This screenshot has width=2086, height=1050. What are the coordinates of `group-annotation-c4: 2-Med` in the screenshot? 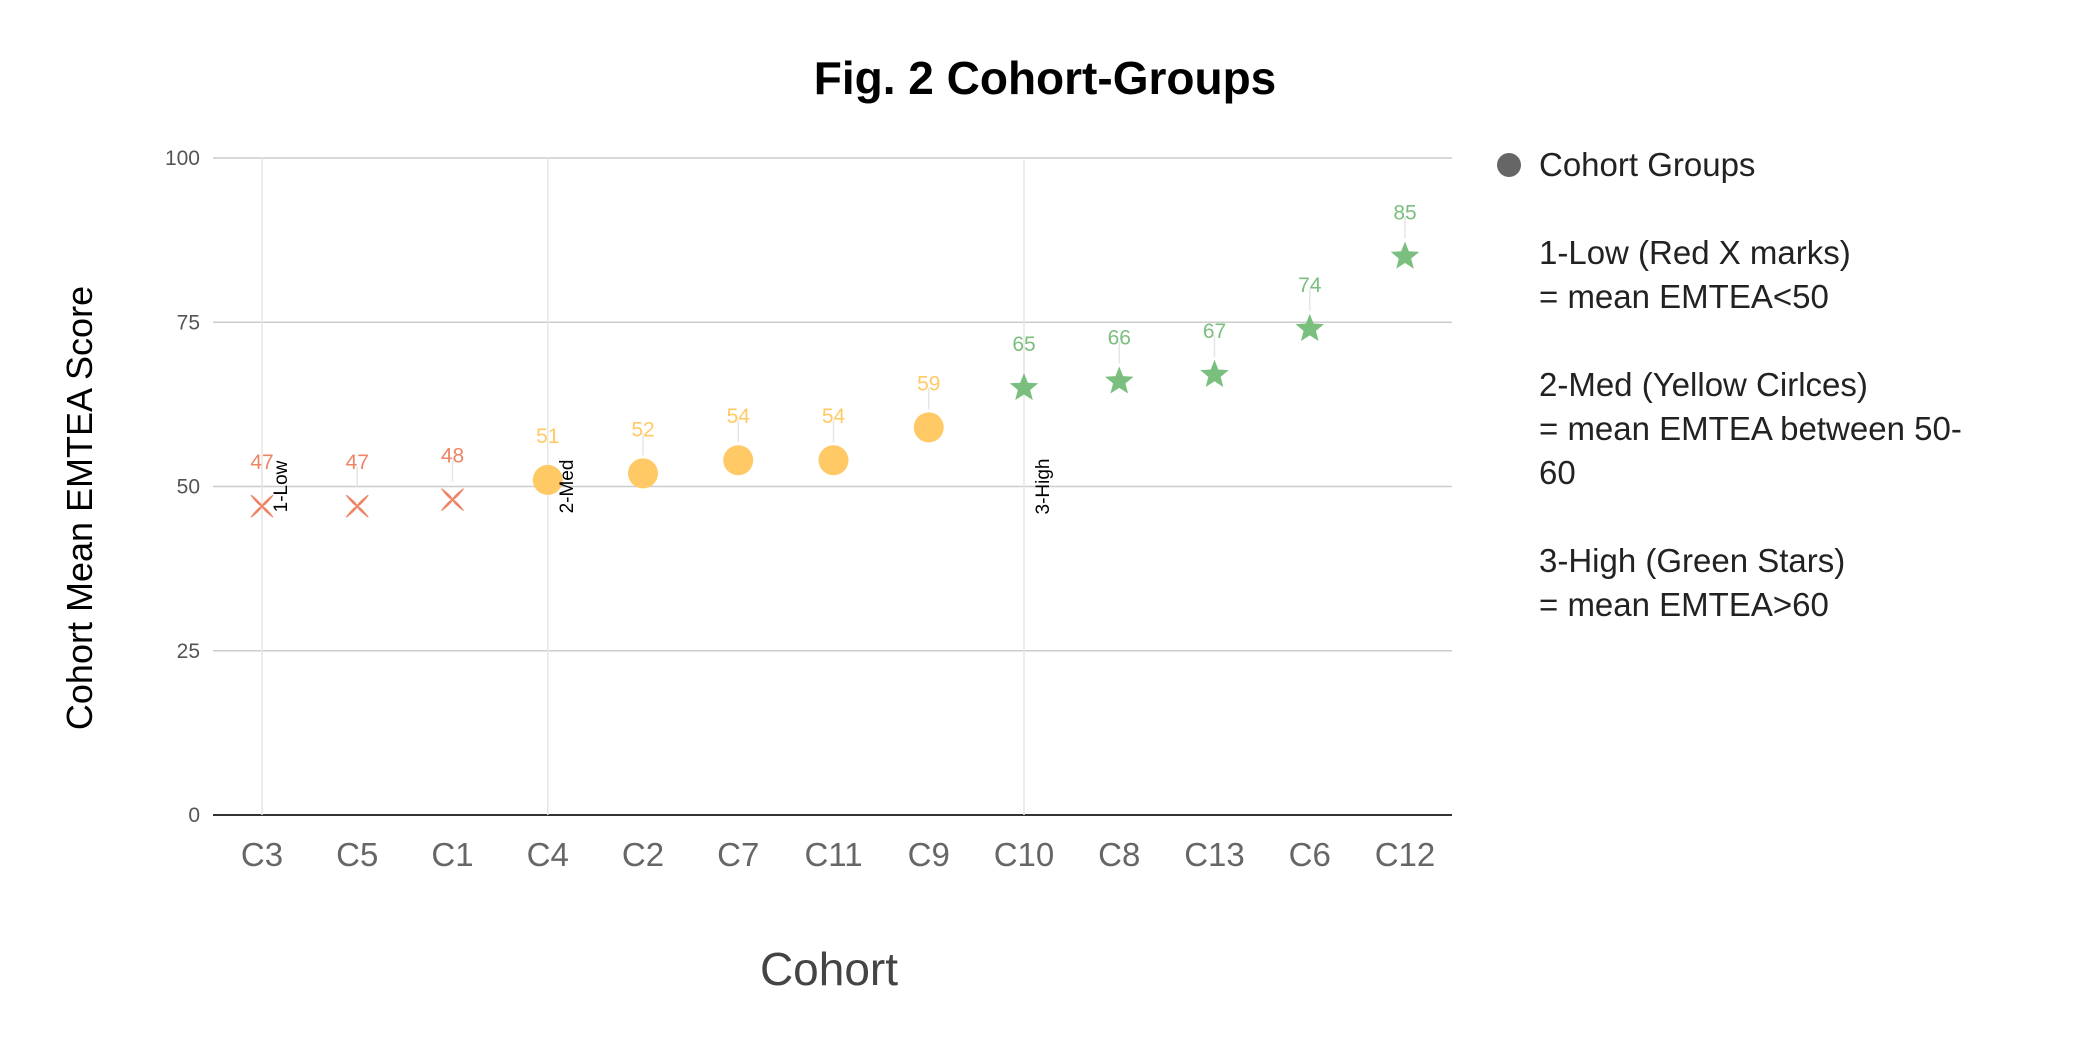 It's located at (567, 487).